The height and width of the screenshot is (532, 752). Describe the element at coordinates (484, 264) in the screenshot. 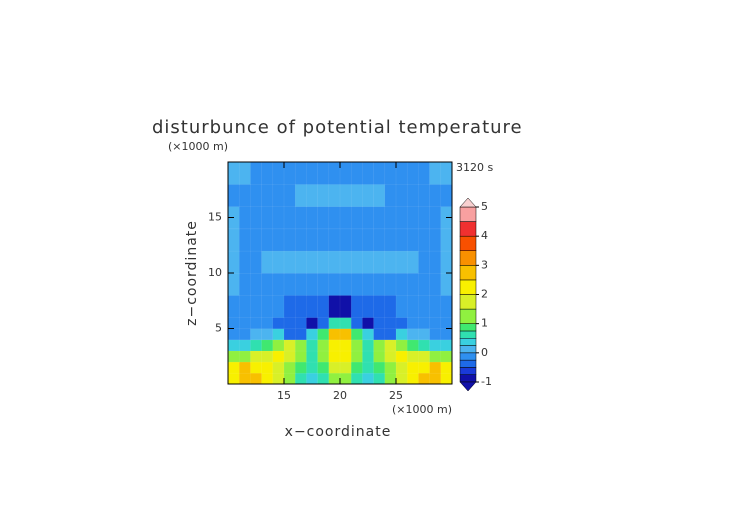

I see `colorbar-tick-label: 3` at that location.